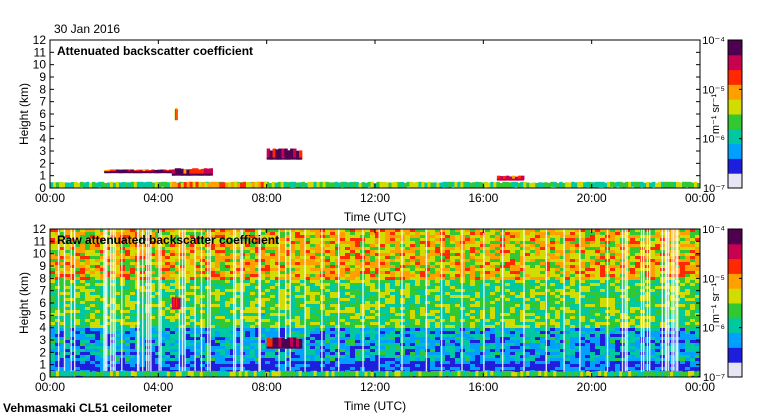  Describe the element at coordinates (375, 406) in the screenshot. I see `x-axis-label: Time (UTC)` at that location.